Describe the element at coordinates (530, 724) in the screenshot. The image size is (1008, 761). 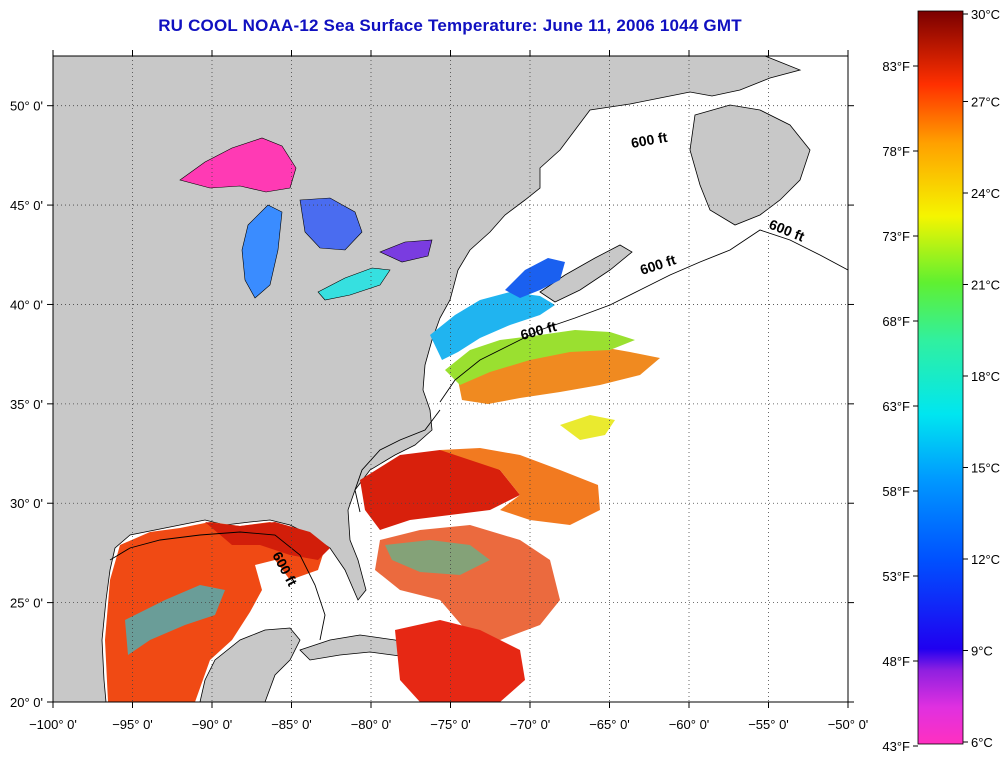
I see `lon-tick-label: −70° 0'` at that location.